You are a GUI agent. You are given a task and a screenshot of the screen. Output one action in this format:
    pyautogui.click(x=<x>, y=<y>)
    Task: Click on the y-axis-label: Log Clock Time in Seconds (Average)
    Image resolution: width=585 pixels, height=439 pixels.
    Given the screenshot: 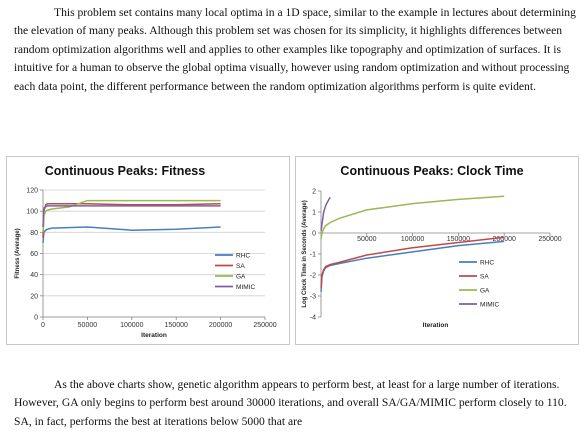 What is the action you would take?
    pyautogui.click(x=305, y=253)
    